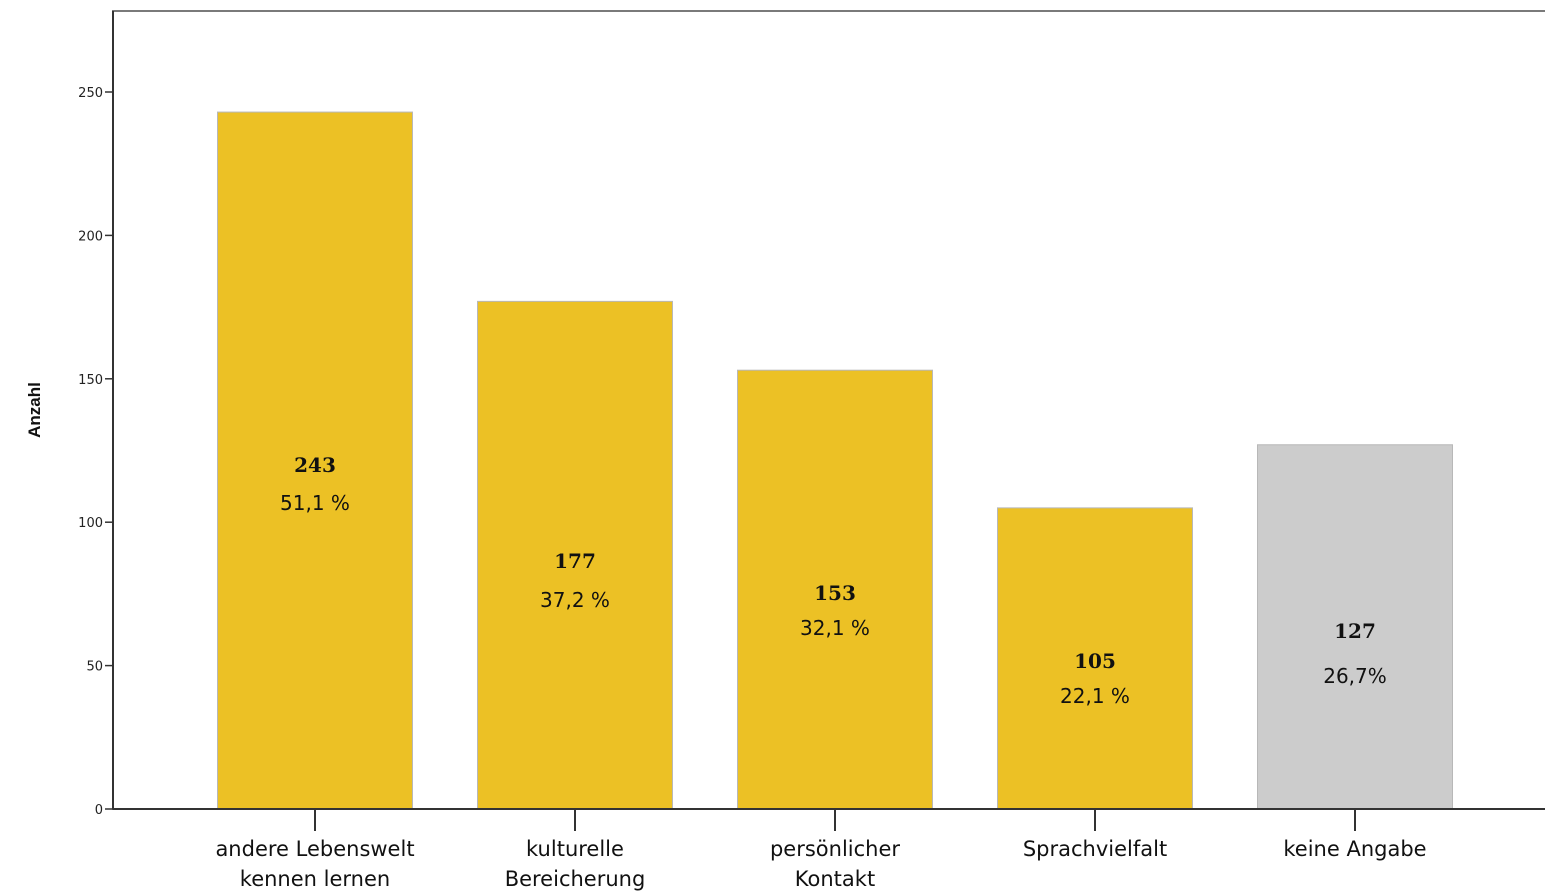 The image size is (1545, 895). What do you see at coordinates (575, 879) in the screenshot?
I see `x-category-label: Bereicherung` at bounding box center [575, 879].